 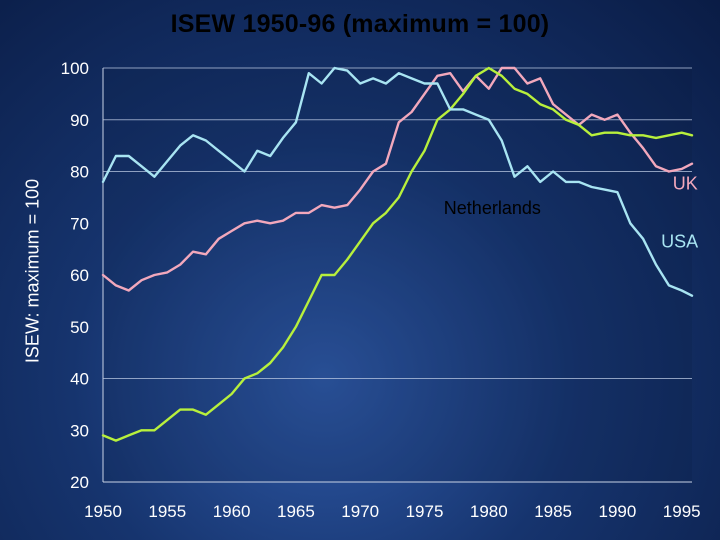 I want to click on series-label-netherlands: Netherlands, so click(x=492, y=208).